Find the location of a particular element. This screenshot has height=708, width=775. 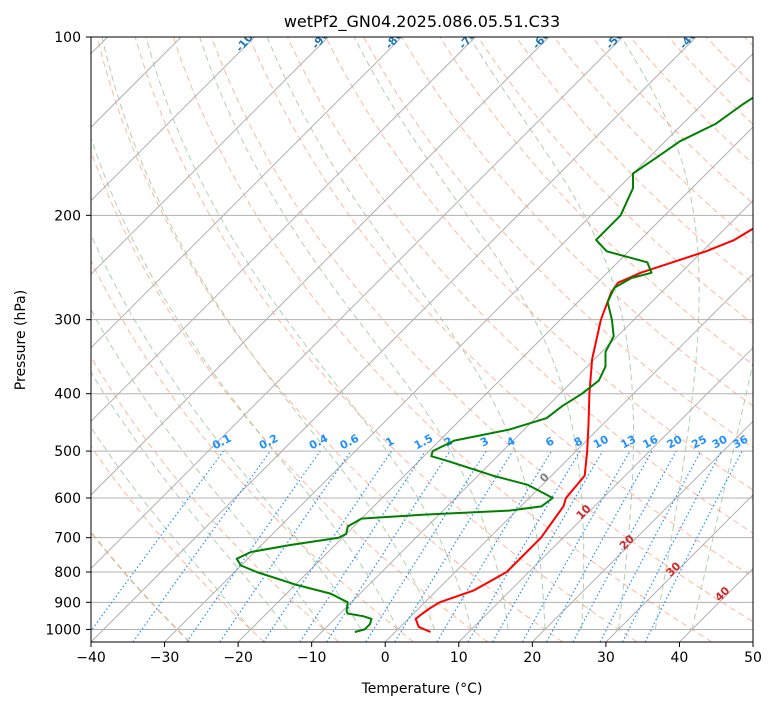

mixing-ratio-label: 16 is located at coordinates (651, 442).